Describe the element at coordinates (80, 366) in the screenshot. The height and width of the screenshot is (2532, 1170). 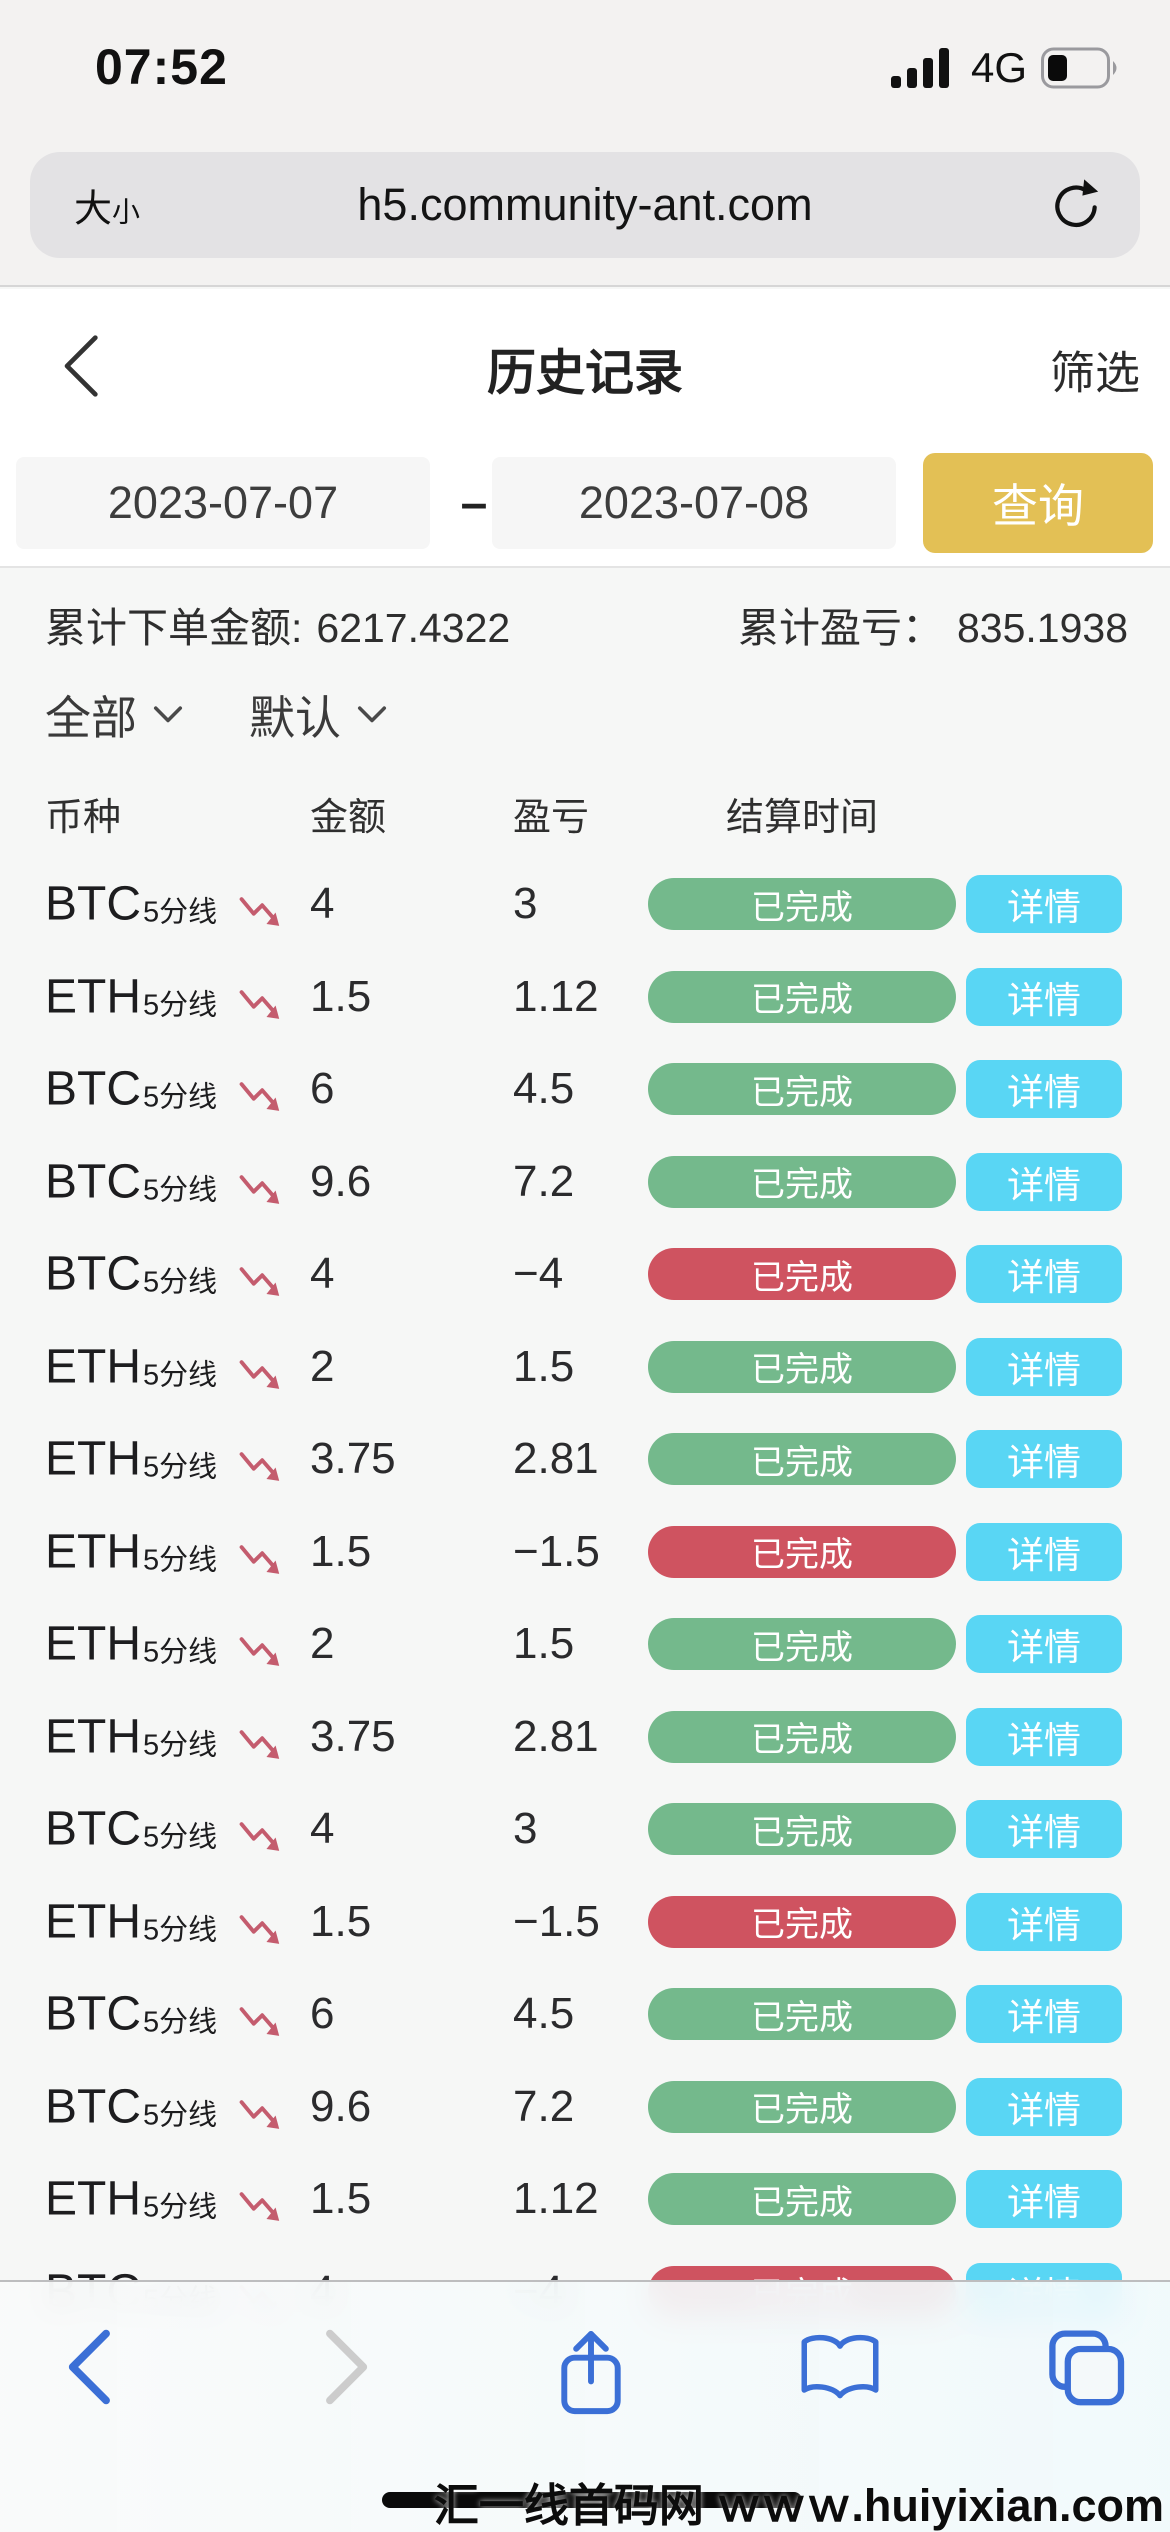
I see `back-icon` at that location.